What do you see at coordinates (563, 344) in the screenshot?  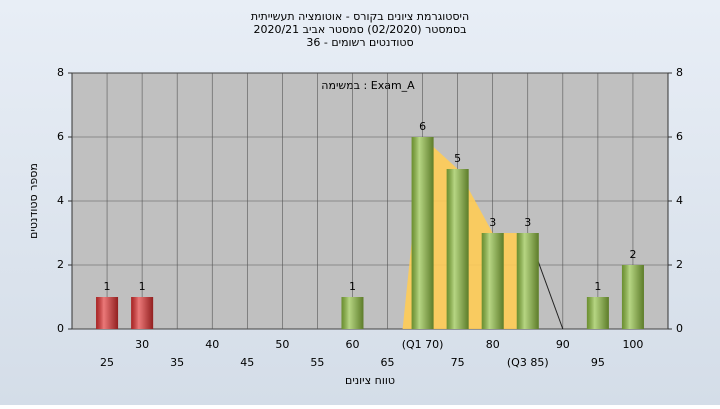 I see `x-tick-label: 90` at bounding box center [563, 344].